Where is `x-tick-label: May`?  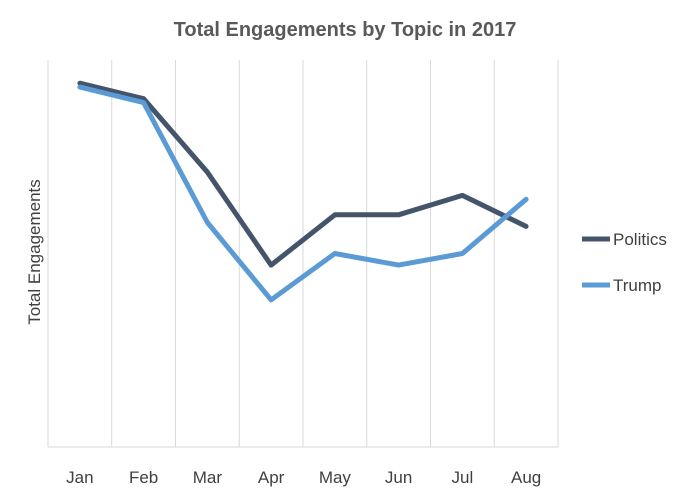 x-tick-label: May is located at coordinates (335, 477).